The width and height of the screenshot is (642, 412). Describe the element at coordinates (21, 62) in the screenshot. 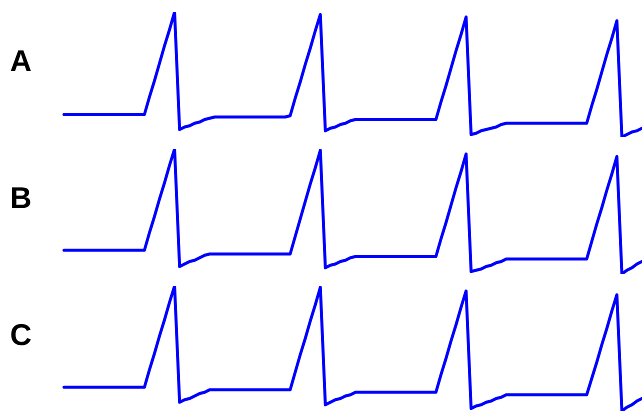

I see `text: A` at that location.